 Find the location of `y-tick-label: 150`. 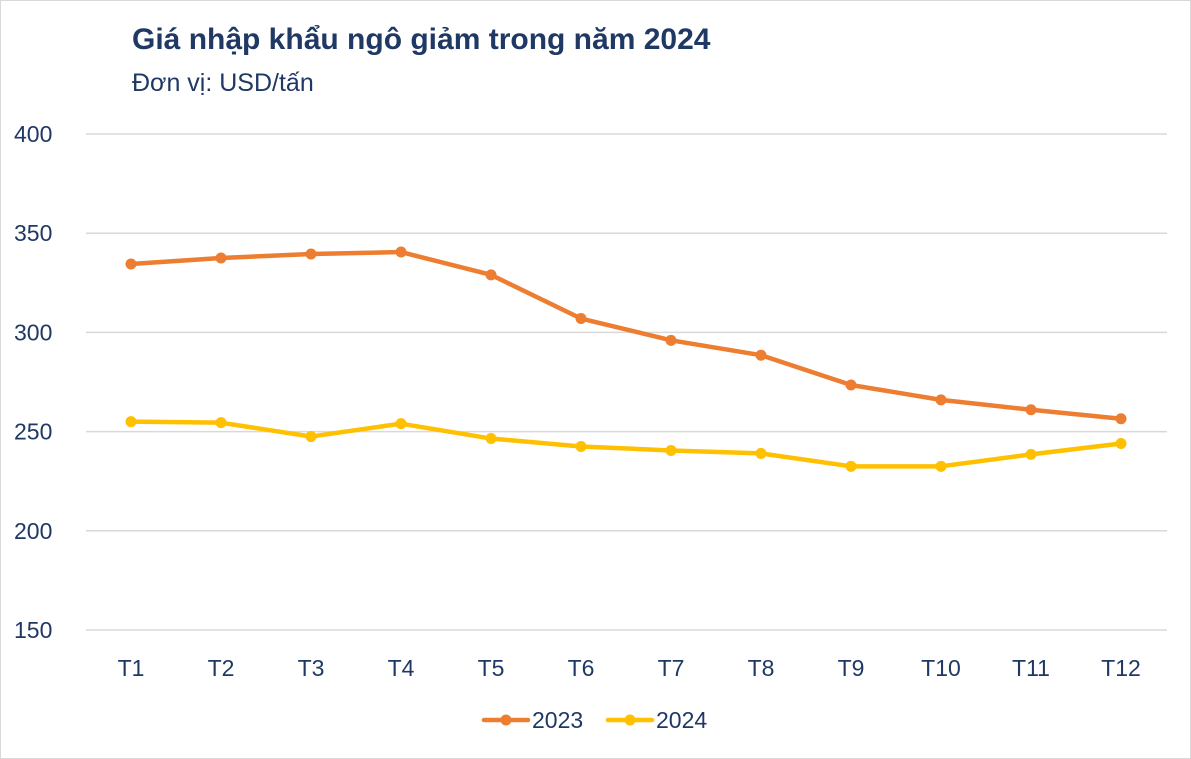

y-tick-label: 150 is located at coordinates (33, 630).